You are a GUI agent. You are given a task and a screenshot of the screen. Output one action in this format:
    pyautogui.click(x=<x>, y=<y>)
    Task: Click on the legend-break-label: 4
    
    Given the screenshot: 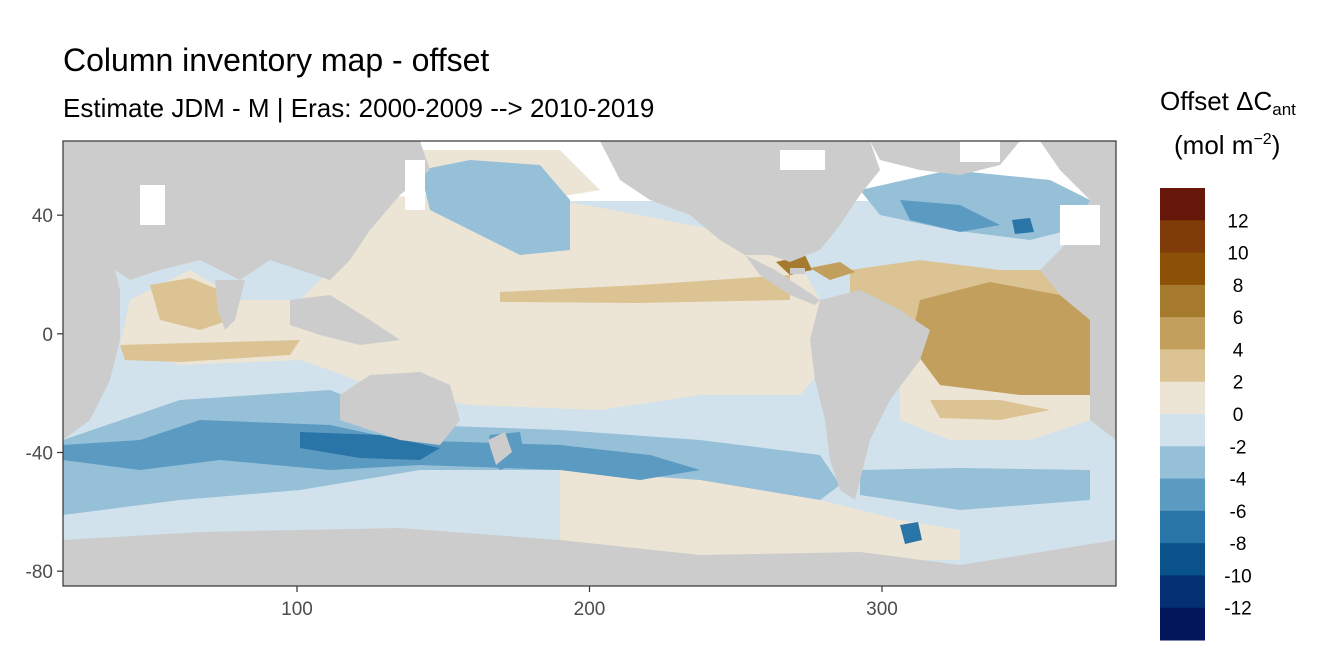 What is the action you would take?
    pyautogui.click(x=1238, y=350)
    